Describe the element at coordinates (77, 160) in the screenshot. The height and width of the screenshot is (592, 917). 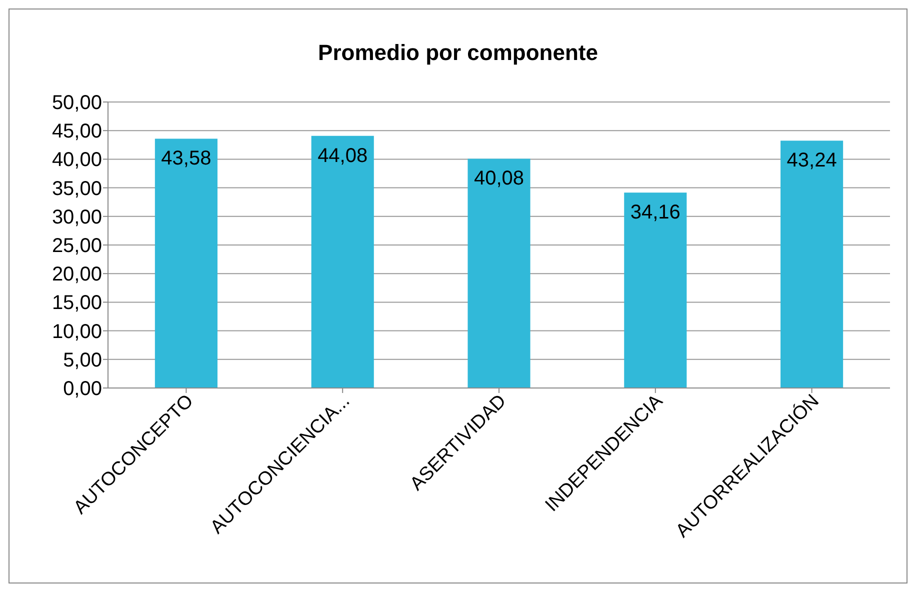
I see `y-tick-label: 40,00` at that location.